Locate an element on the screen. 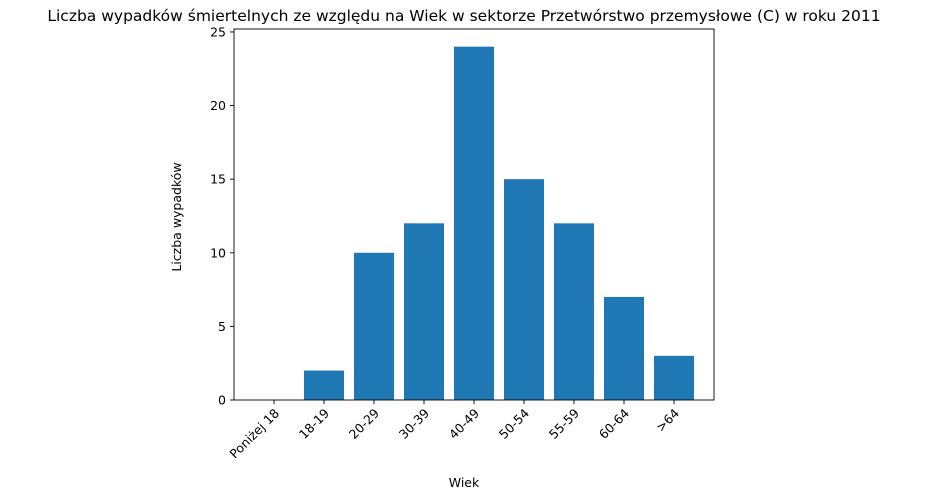 The height and width of the screenshot is (500, 929). x-tick-label: 18-19 is located at coordinates (314, 423).